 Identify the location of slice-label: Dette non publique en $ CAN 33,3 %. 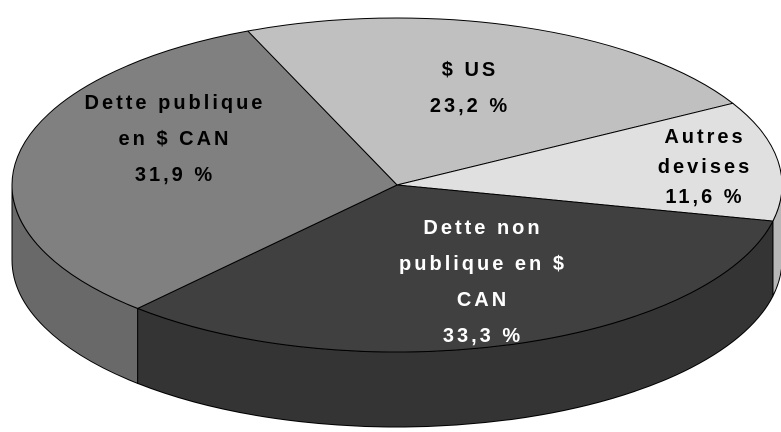
(483, 282).